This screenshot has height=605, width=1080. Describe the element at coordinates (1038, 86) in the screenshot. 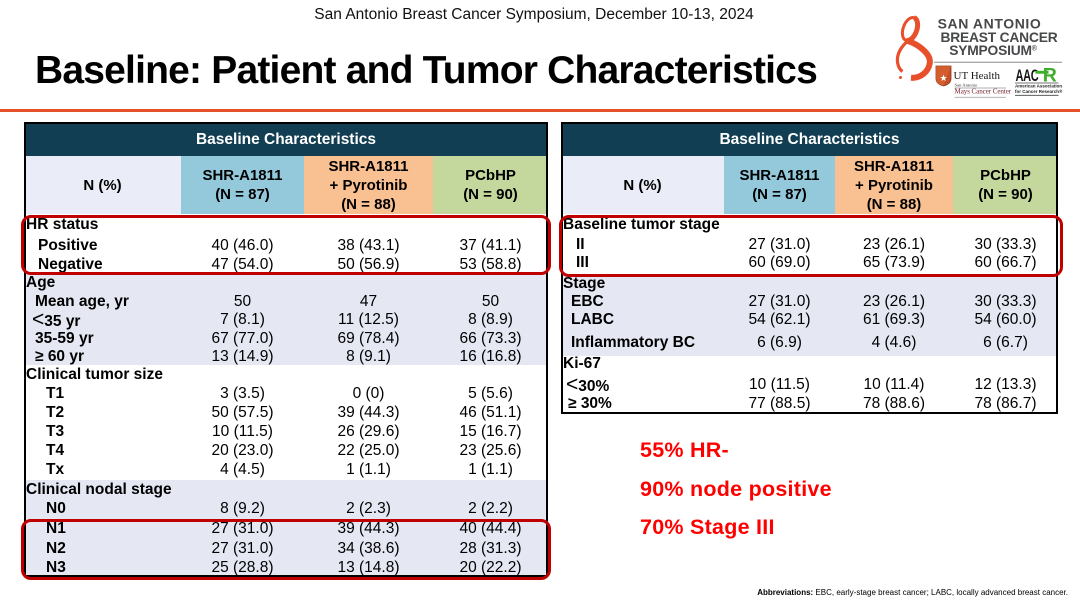

I see `svg-text: American Association` at that location.